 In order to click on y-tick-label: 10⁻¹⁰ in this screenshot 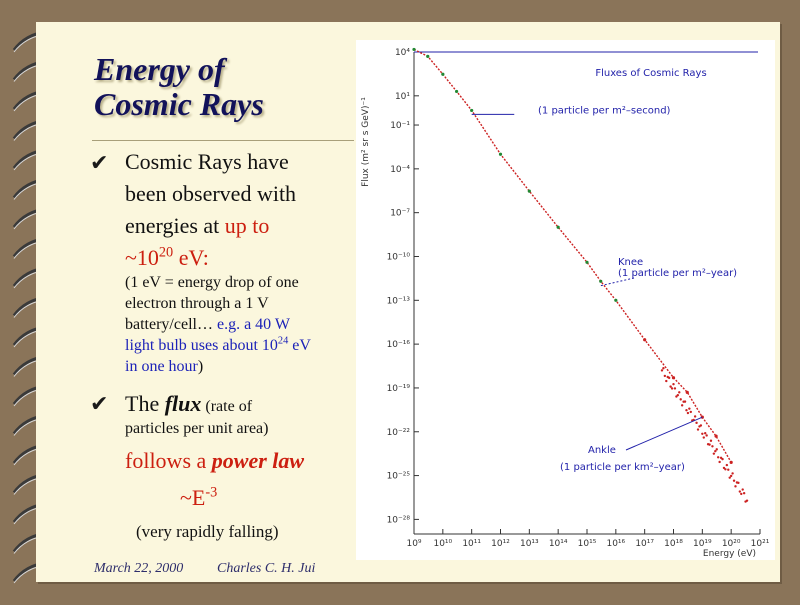, I will do `click(399, 257)`.